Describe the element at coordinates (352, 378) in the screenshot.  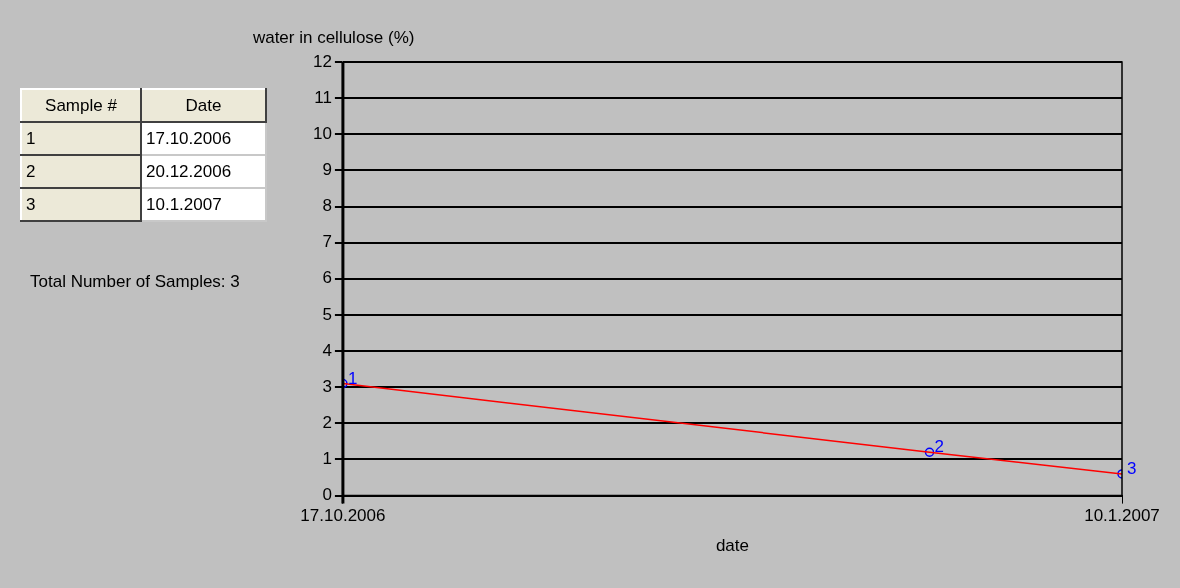
I see `annotation: 1` at that location.